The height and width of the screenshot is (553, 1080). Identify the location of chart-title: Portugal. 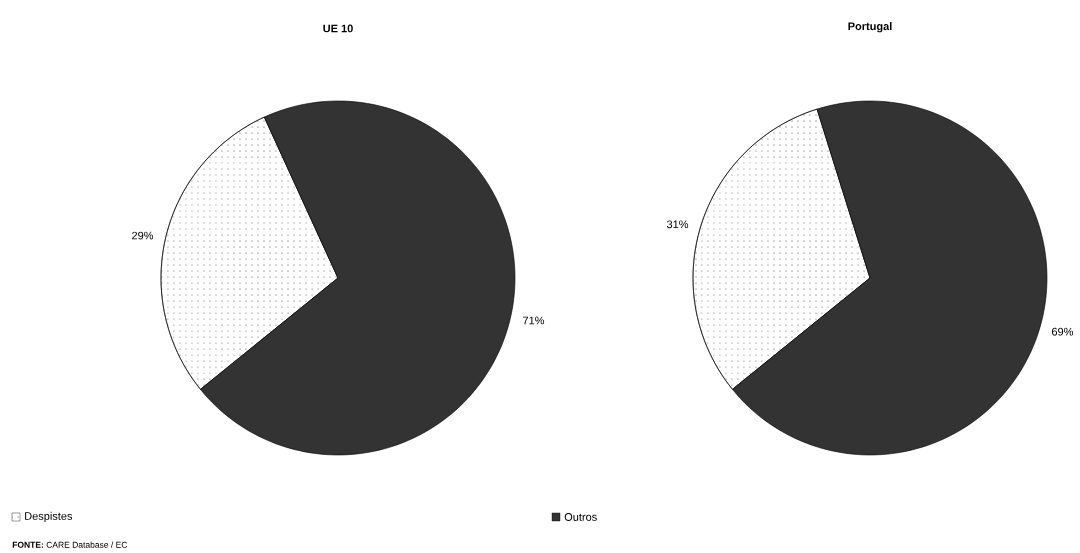
(870, 27).